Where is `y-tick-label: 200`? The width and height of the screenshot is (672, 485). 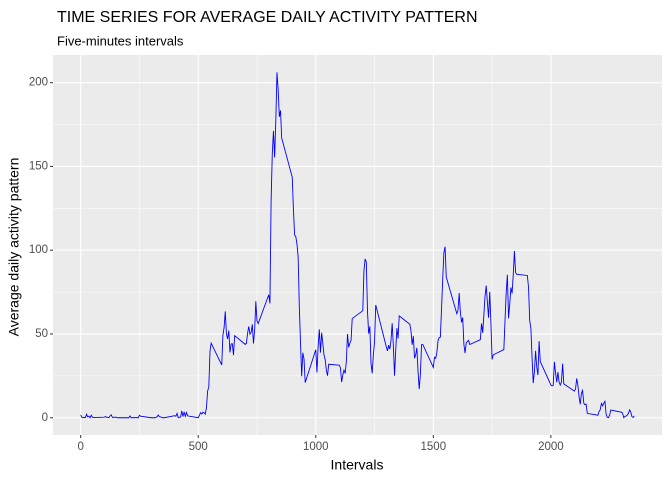 y-tick-label: 200 is located at coordinates (38, 83).